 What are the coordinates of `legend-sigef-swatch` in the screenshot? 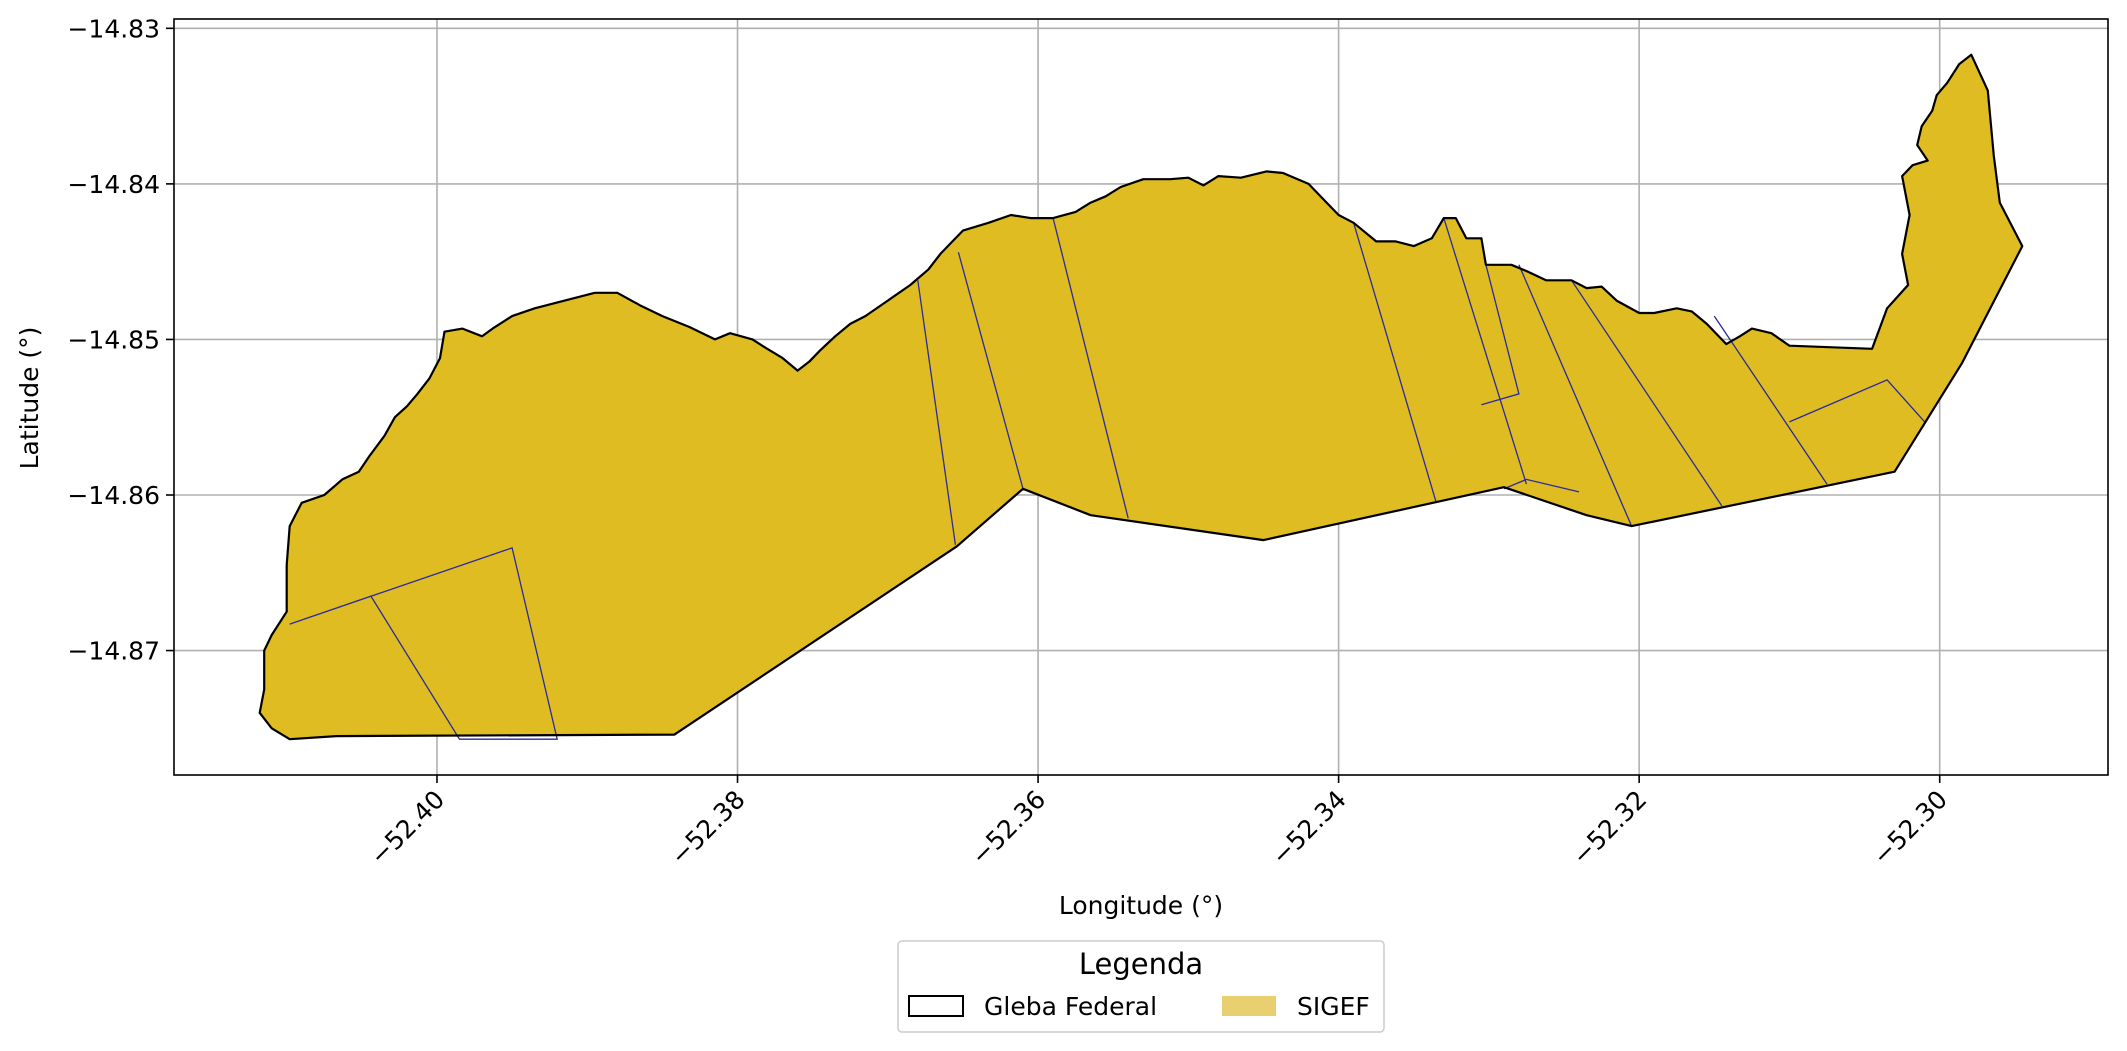 It's located at (1249, 1006).